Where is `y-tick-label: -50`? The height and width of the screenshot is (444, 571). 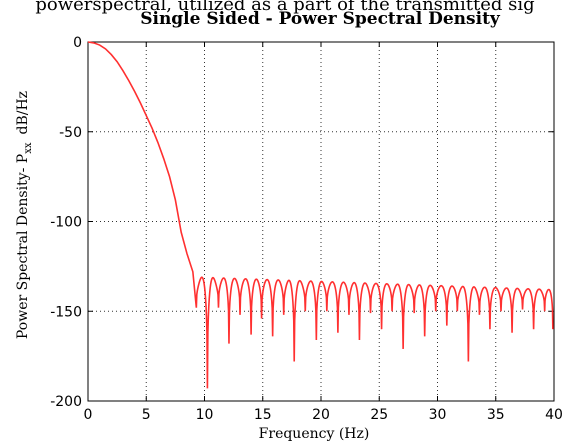
y-tick-label: -50 is located at coordinates (70, 133).